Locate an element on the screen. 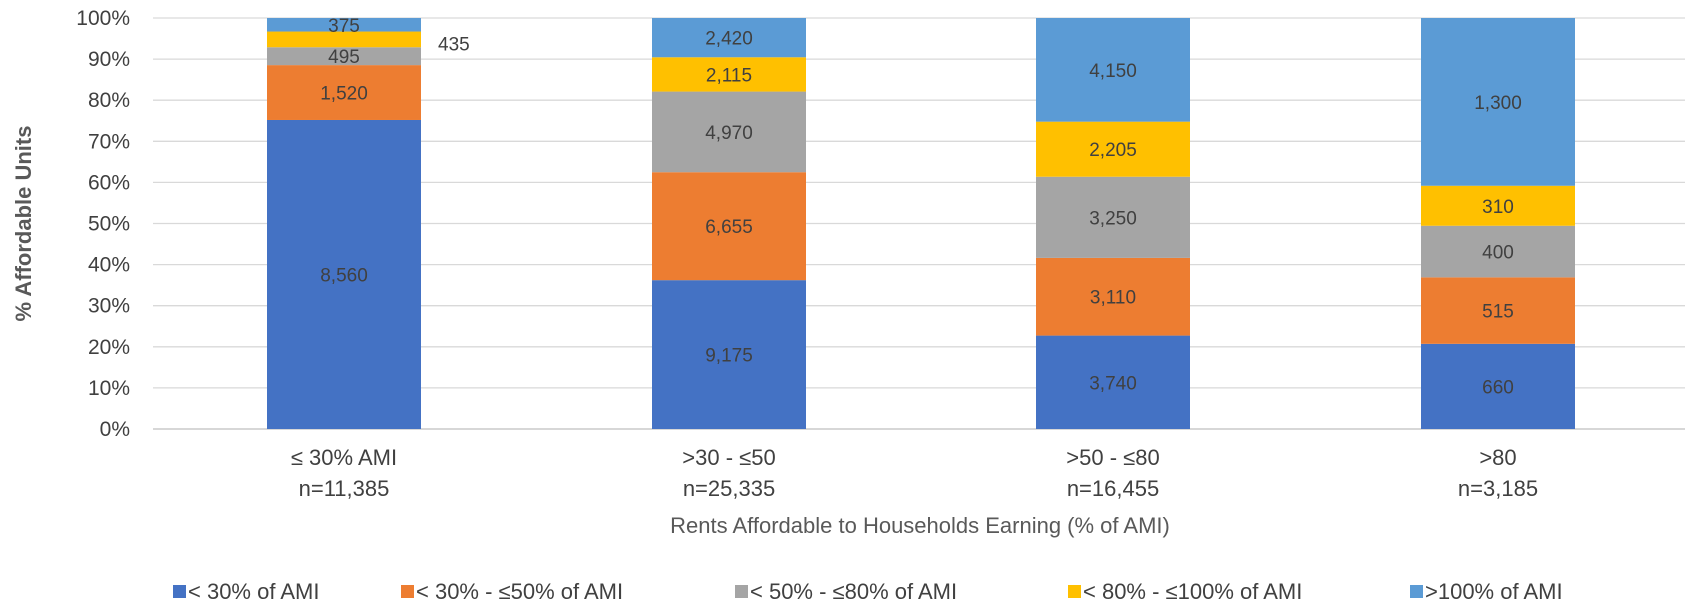 The image size is (1685, 605). data-label: 9,175 is located at coordinates (729, 356).